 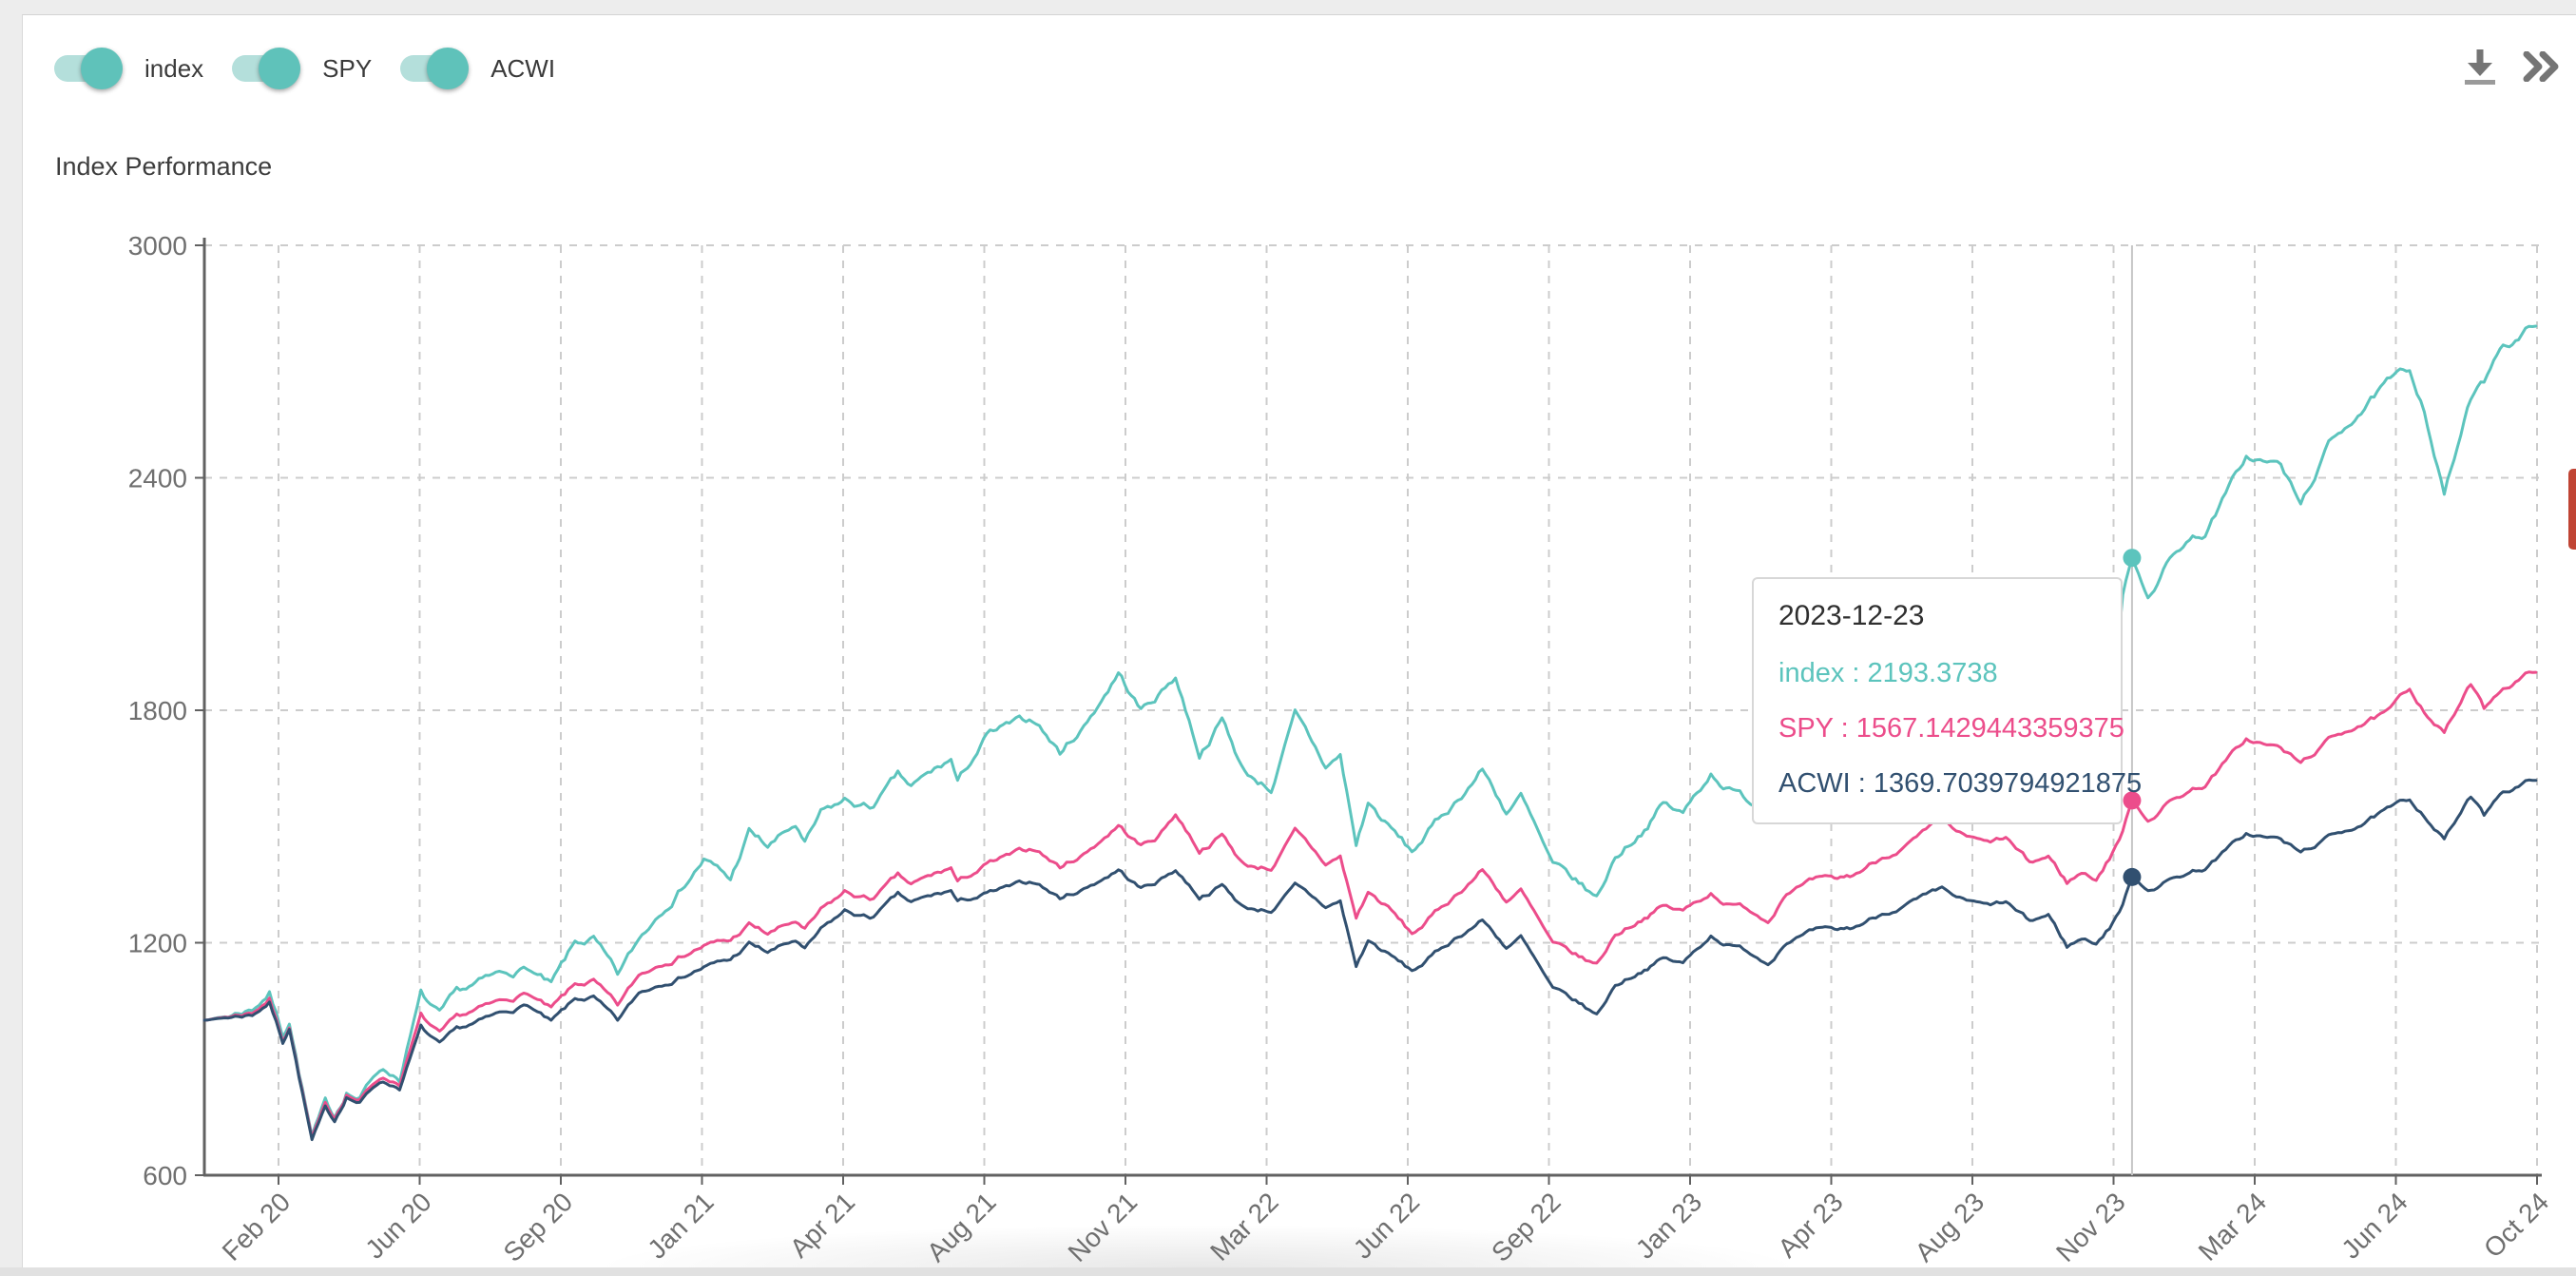 I want to click on svg-text: Nov 21, so click(x=1103, y=1227).